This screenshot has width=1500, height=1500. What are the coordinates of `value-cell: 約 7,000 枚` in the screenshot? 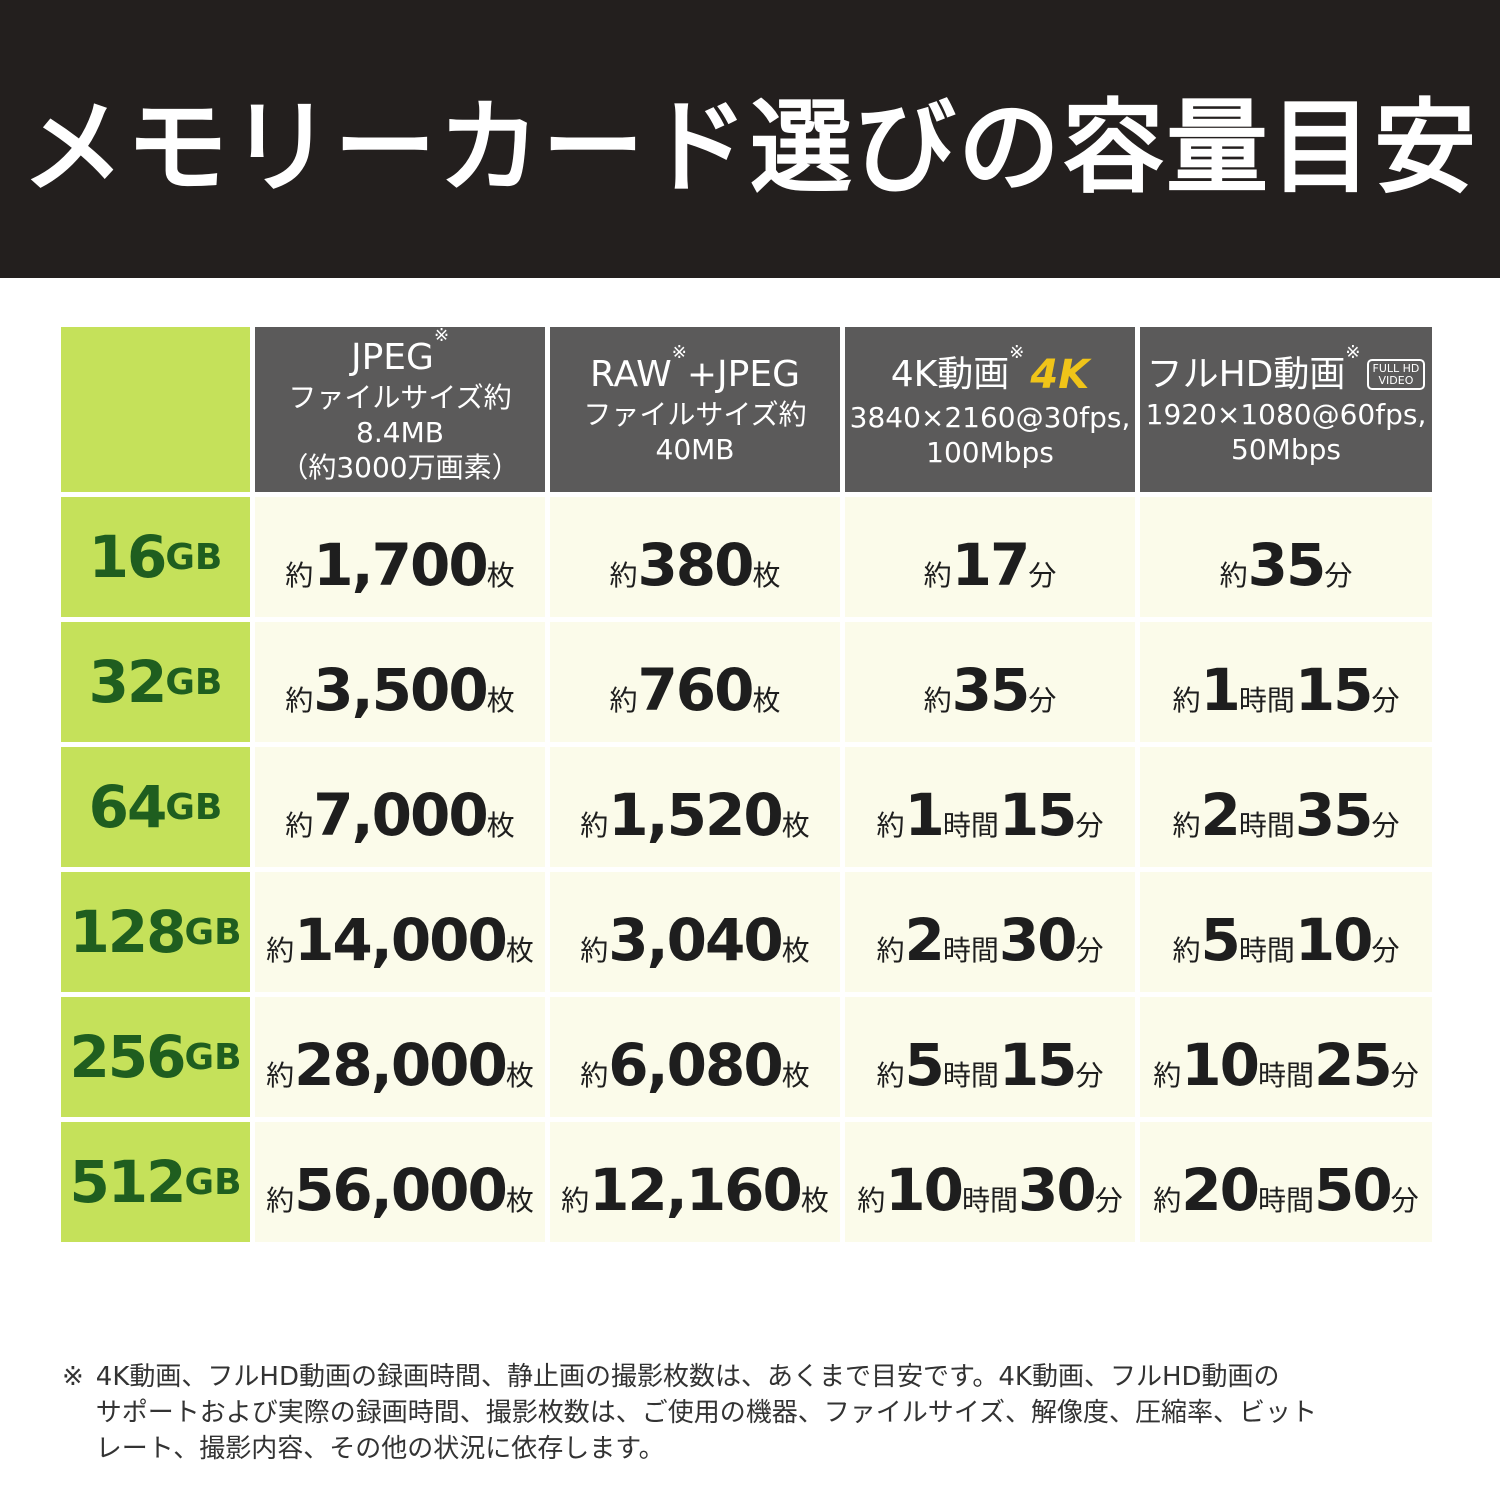 It's located at (400, 807).